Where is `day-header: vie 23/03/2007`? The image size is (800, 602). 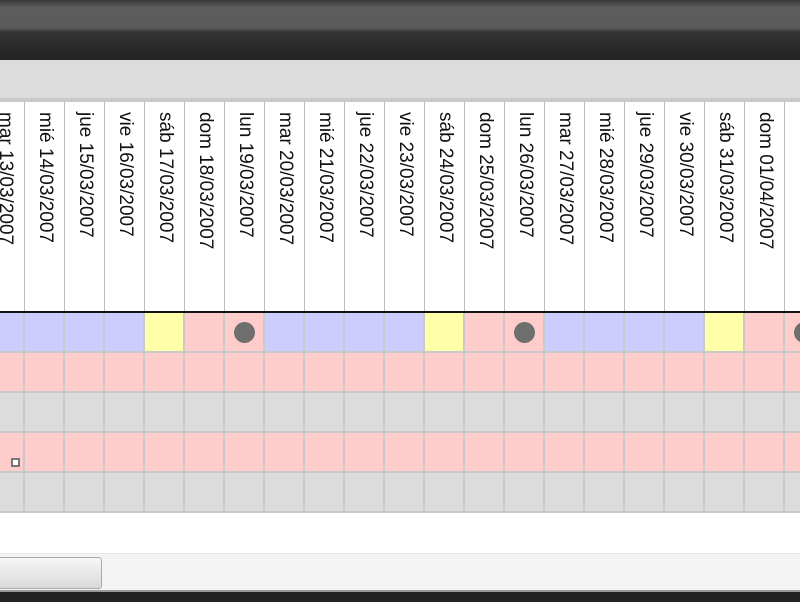 day-header: vie 23/03/2007 is located at coordinates (405, 206).